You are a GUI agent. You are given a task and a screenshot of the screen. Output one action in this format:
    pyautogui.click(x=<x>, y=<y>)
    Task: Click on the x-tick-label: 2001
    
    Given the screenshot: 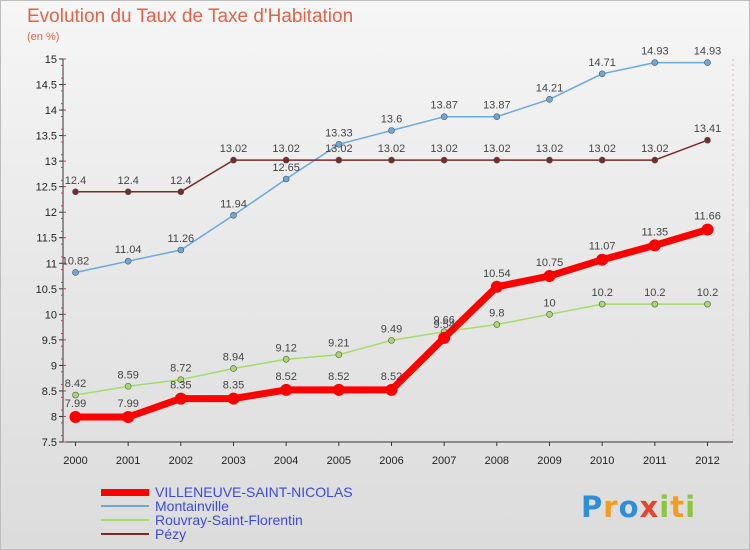 What is the action you would take?
    pyautogui.click(x=128, y=461)
    